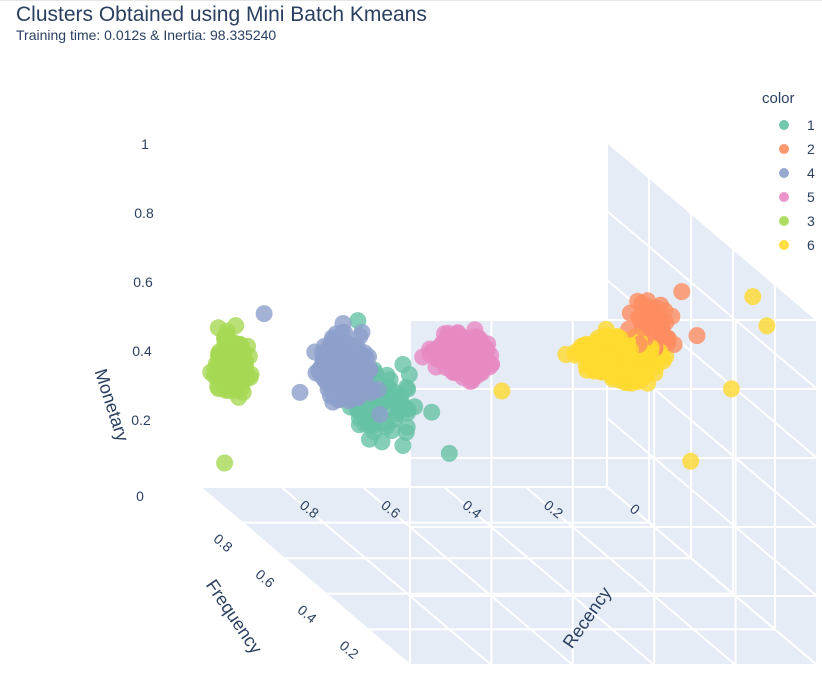 The height and width of the screenshot is (677, 822). I want to click on legend-item-6: 6, so click(782, 245).